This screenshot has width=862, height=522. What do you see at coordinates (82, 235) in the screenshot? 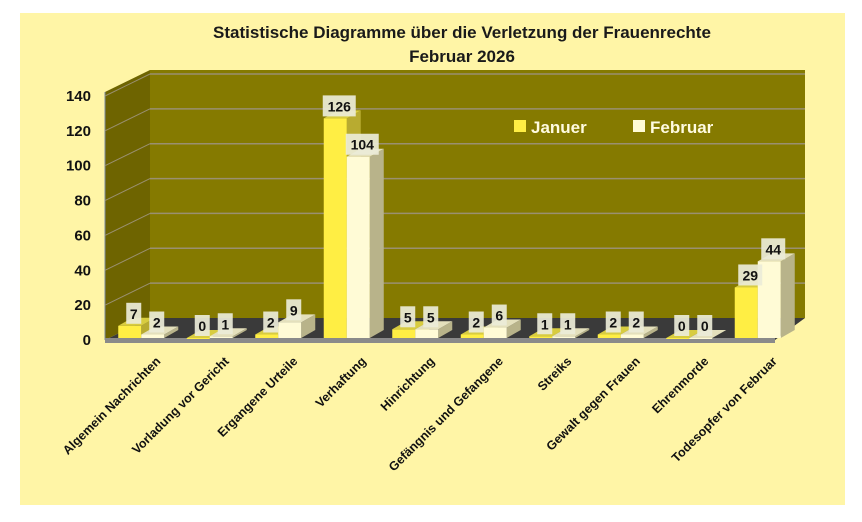
I see `y-tick-label: 60` at bounding box center [82, 235].